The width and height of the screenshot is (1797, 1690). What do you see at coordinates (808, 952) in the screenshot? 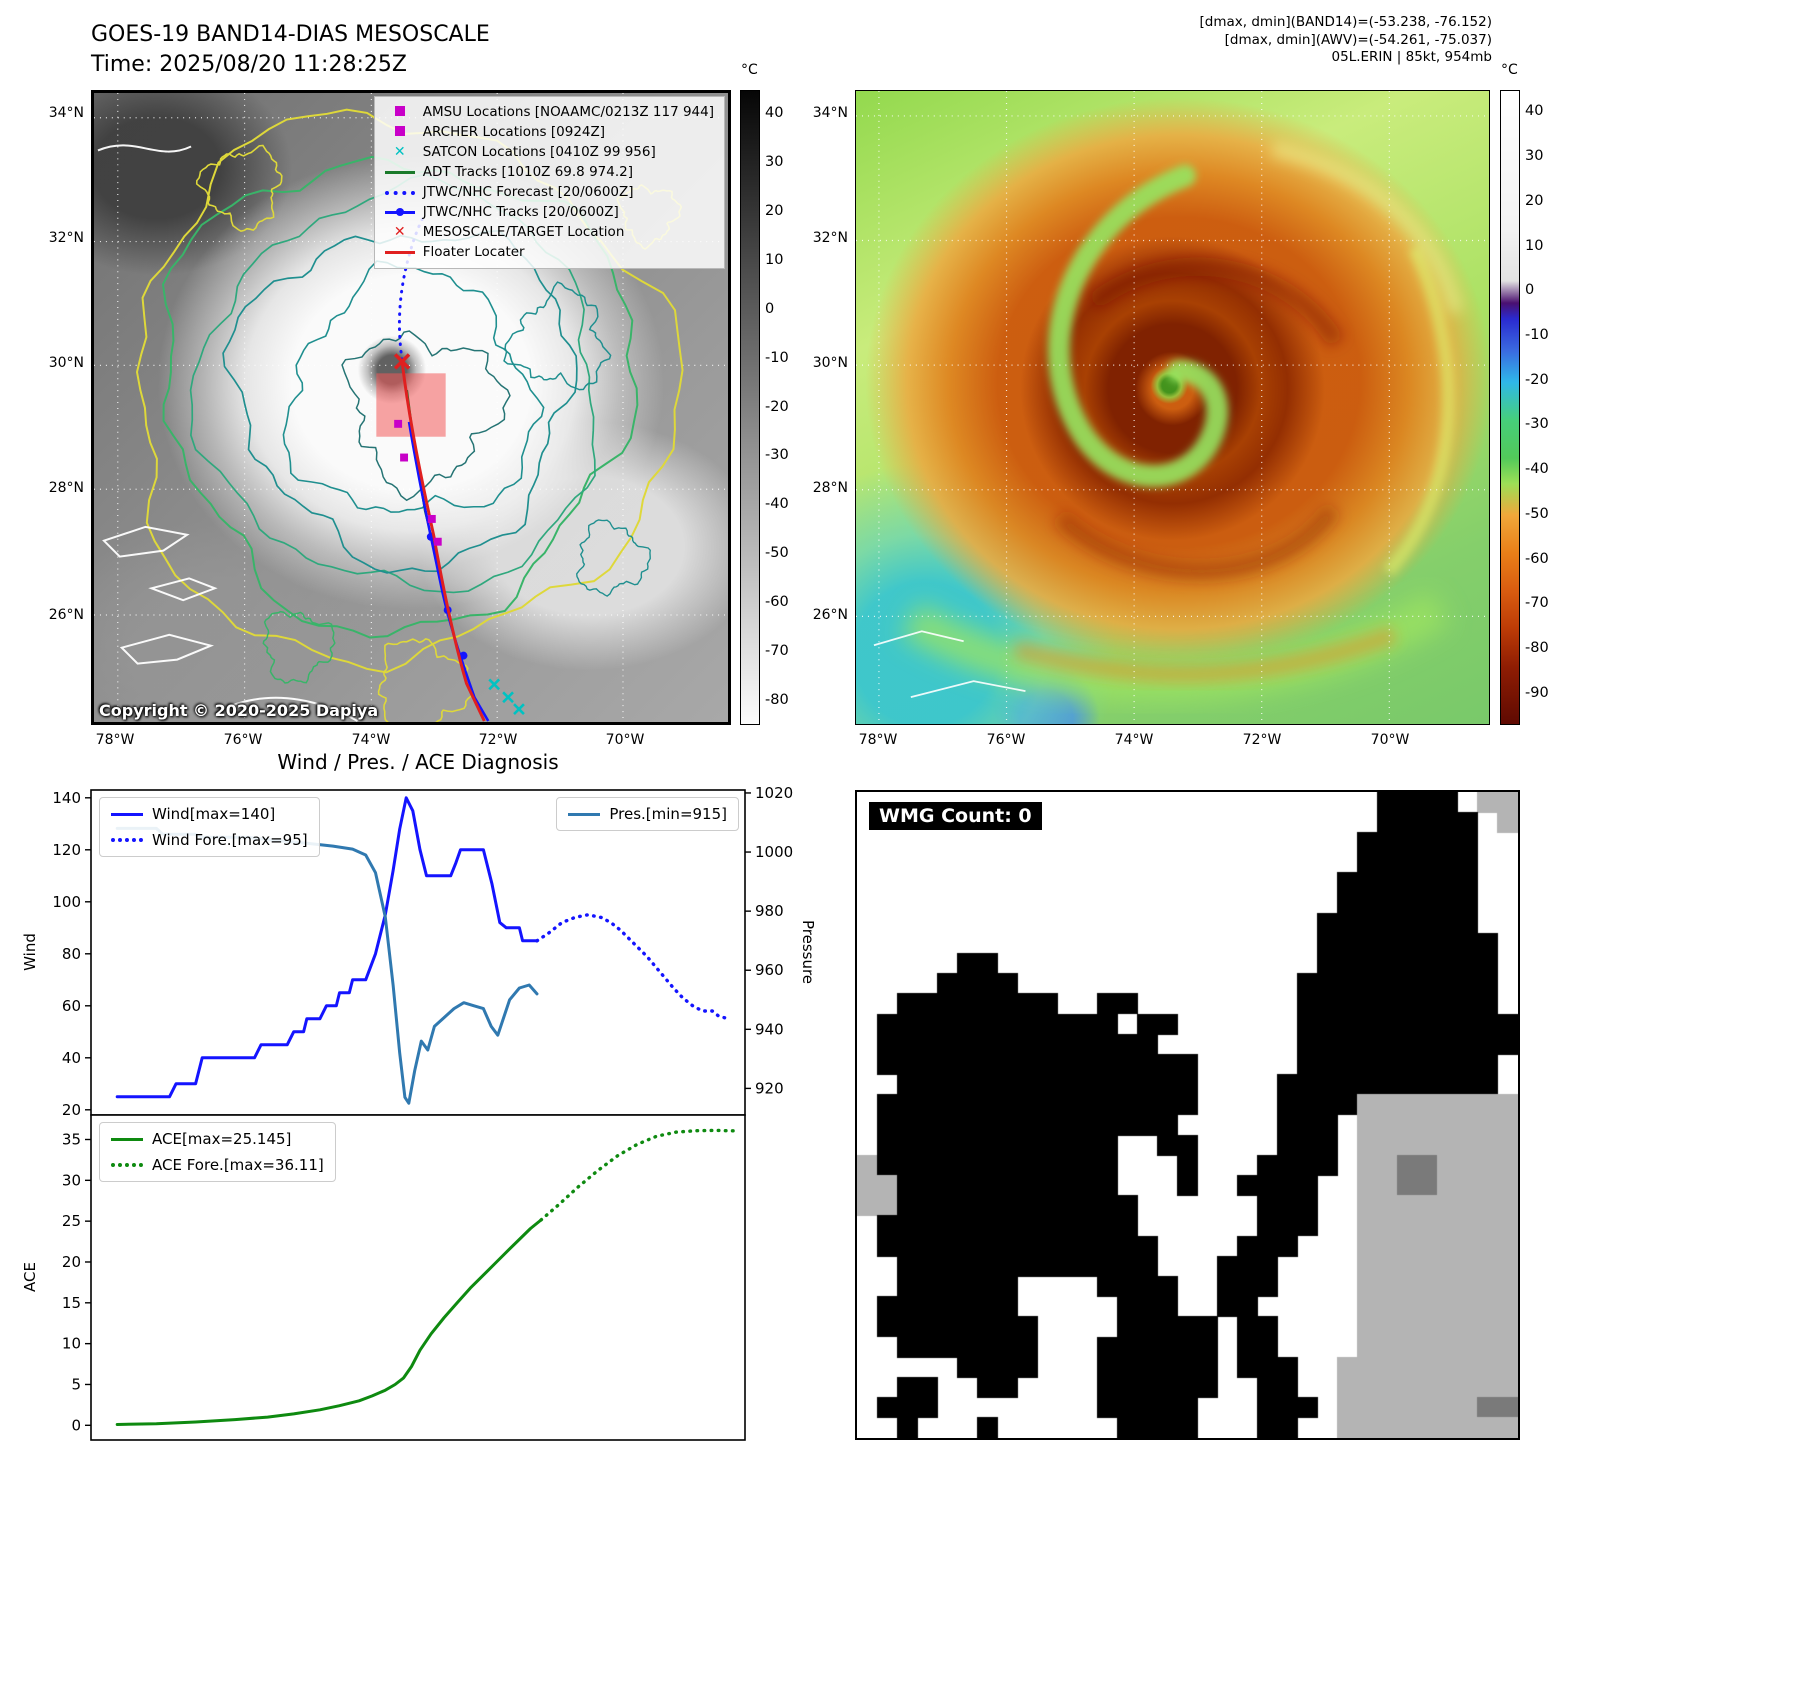
I see `pressure-axis-label: Pressure` at bounding box center [808, 952].